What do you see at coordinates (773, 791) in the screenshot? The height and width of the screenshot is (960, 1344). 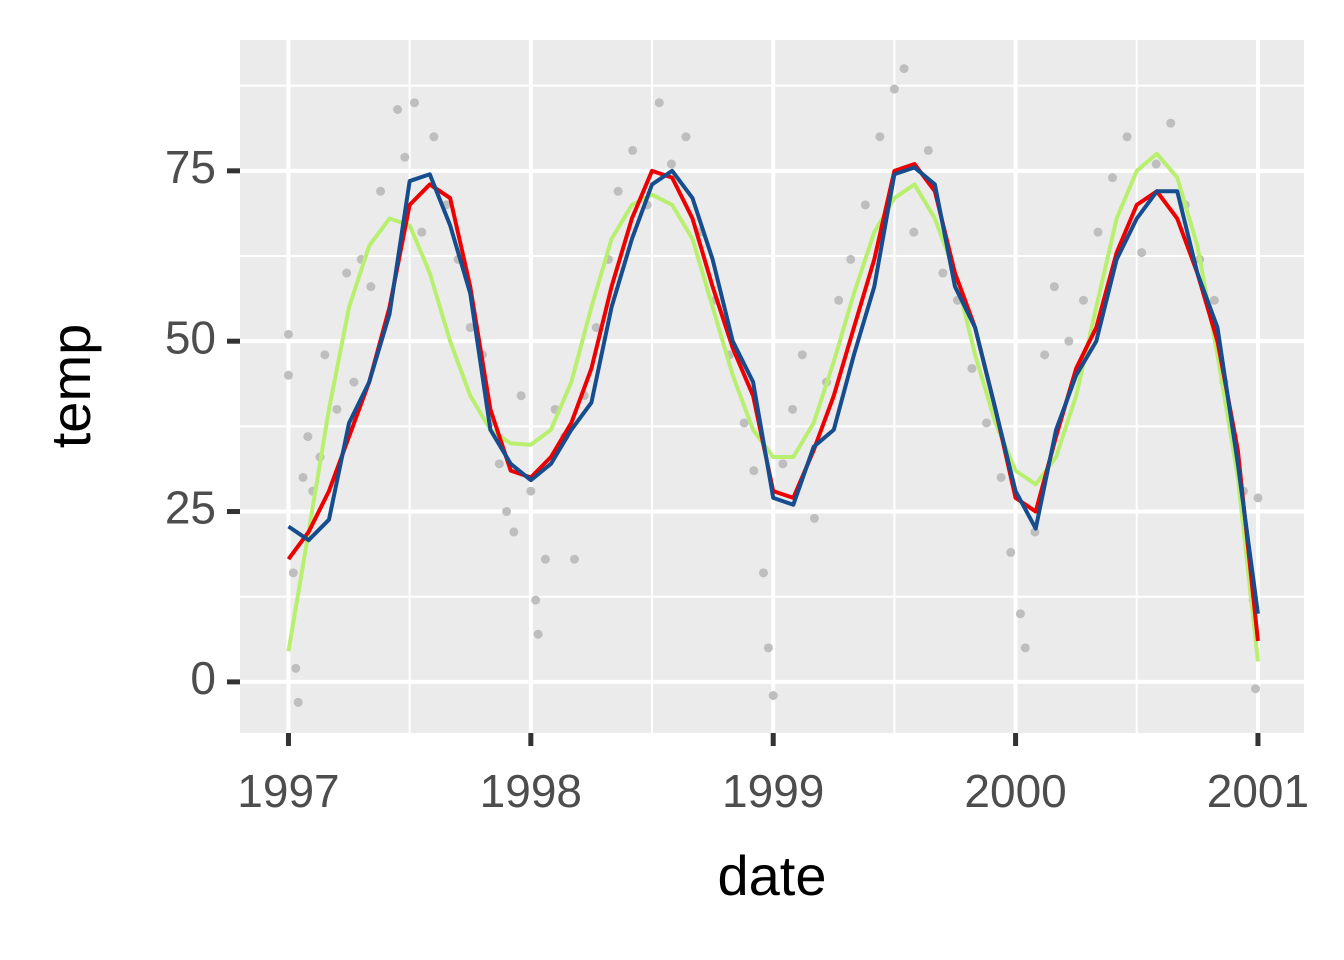 I see `x-tick-label: 1999` at bounding box center [773, 791].